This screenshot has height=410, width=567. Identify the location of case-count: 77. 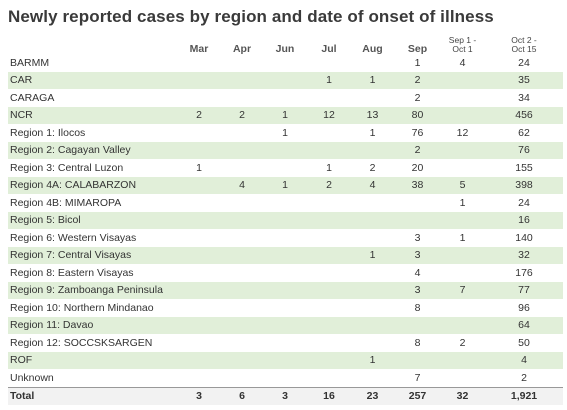
(524, 290).